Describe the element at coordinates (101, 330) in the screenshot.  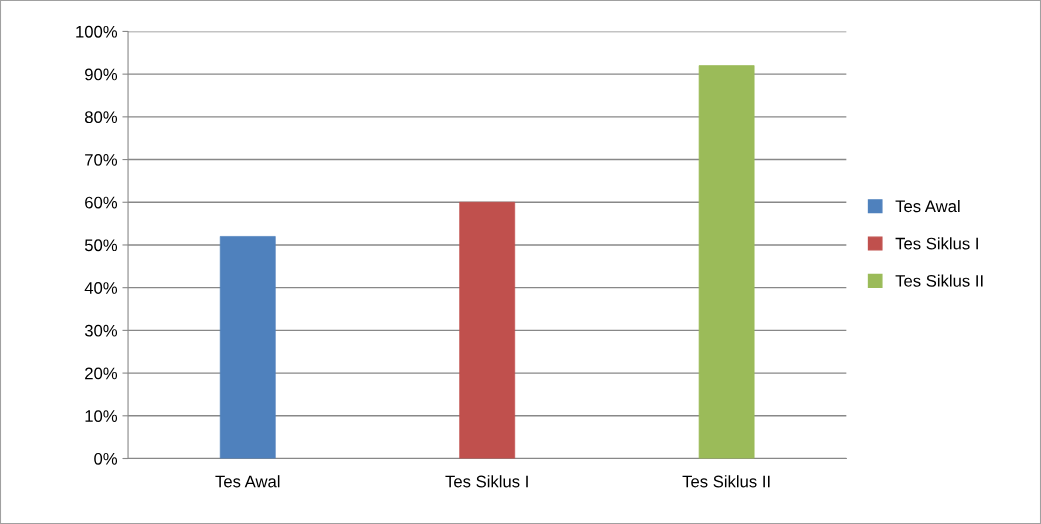
I see `y-tick-label: 30%` at that location.